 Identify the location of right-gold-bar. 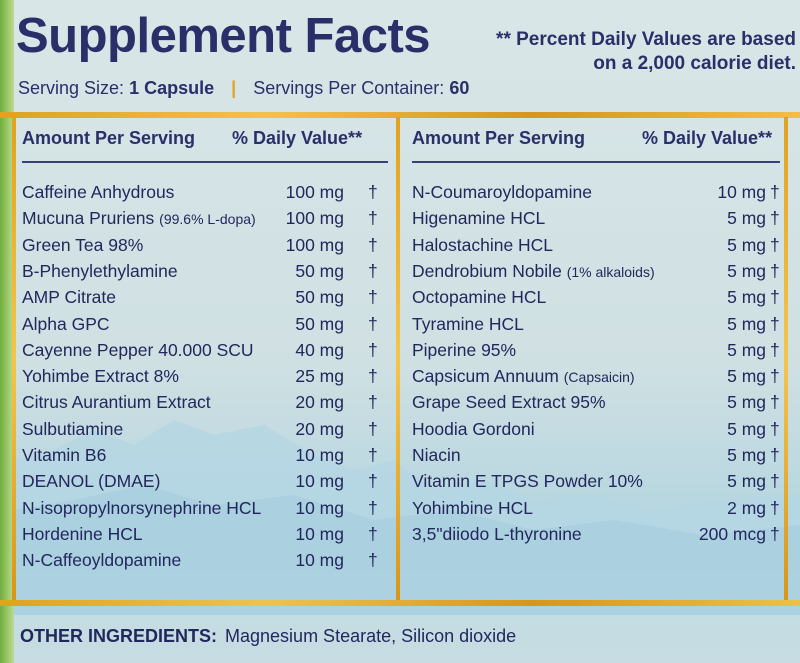
(786, 358).